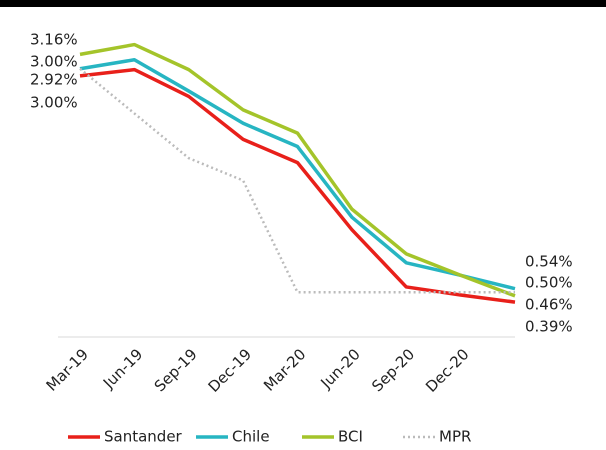  I want to click on x-tick-label: Mar-19, so click(67, 369).